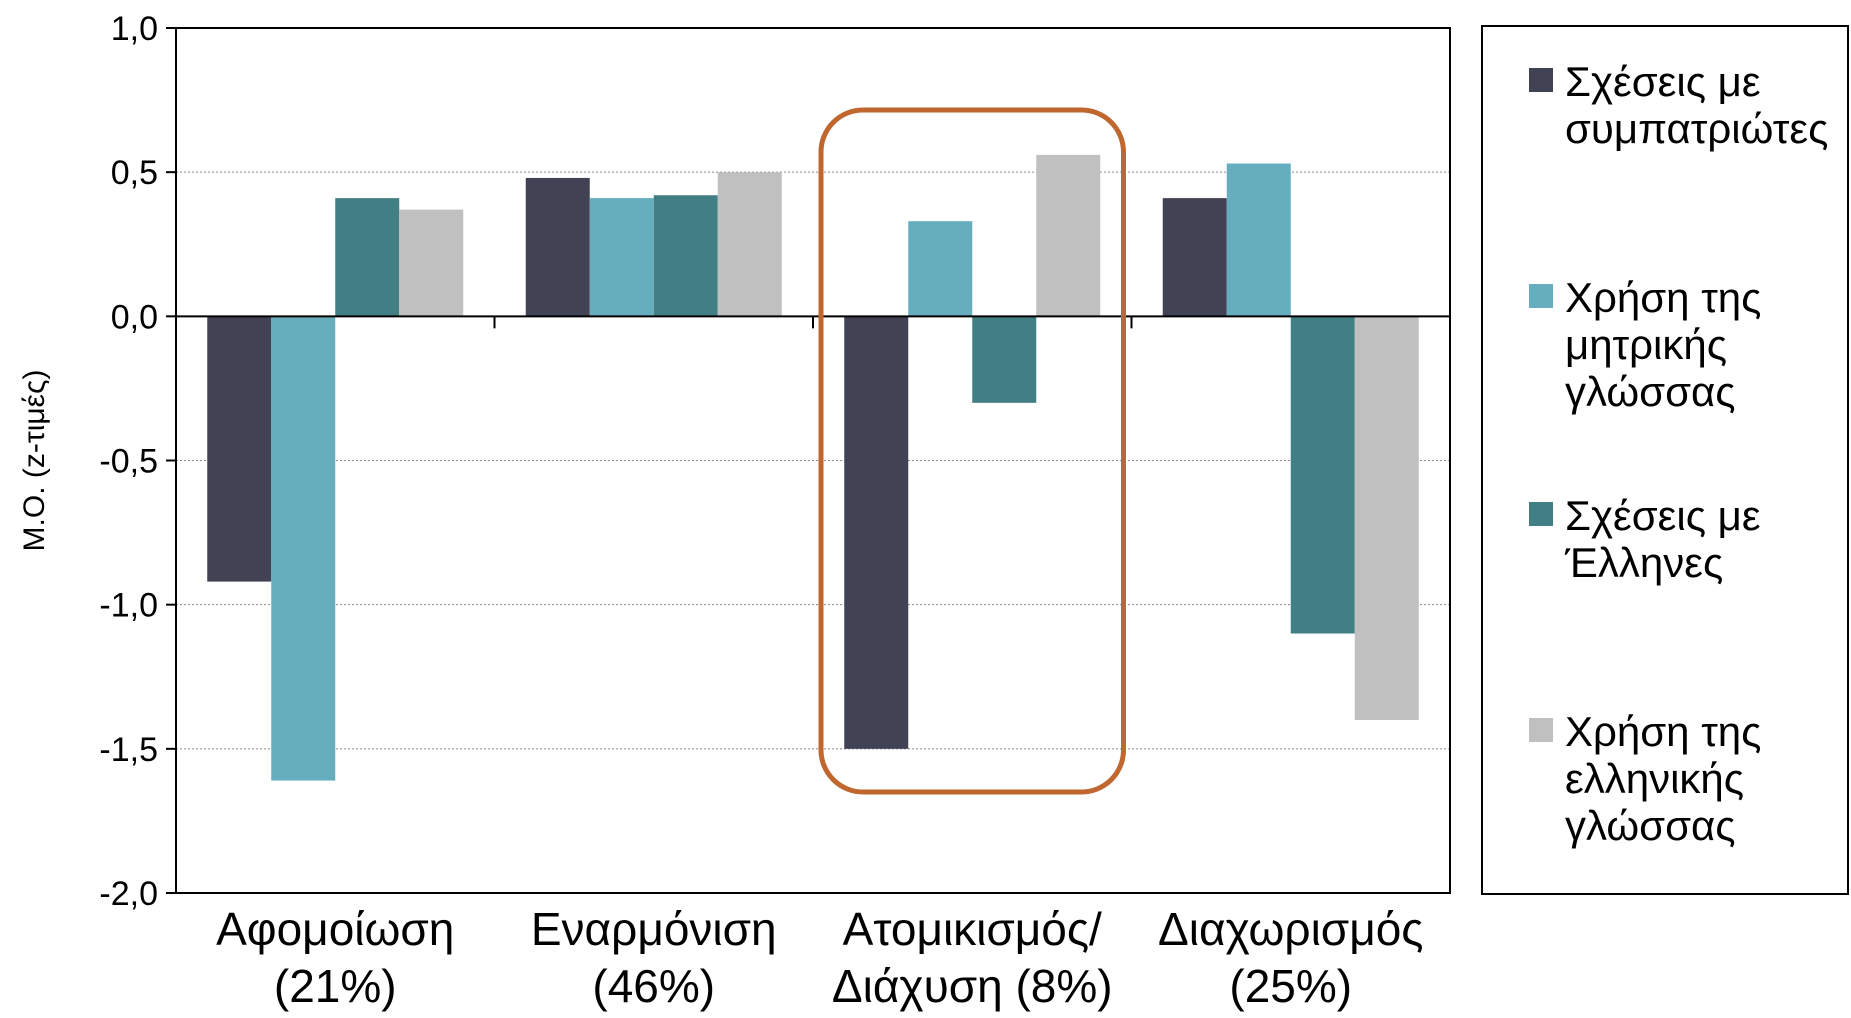  What do you see at coordinates (654, 929) in the screenshot?
I see `category-label: Εναρμόνιση` at bounding box center [654, 929].